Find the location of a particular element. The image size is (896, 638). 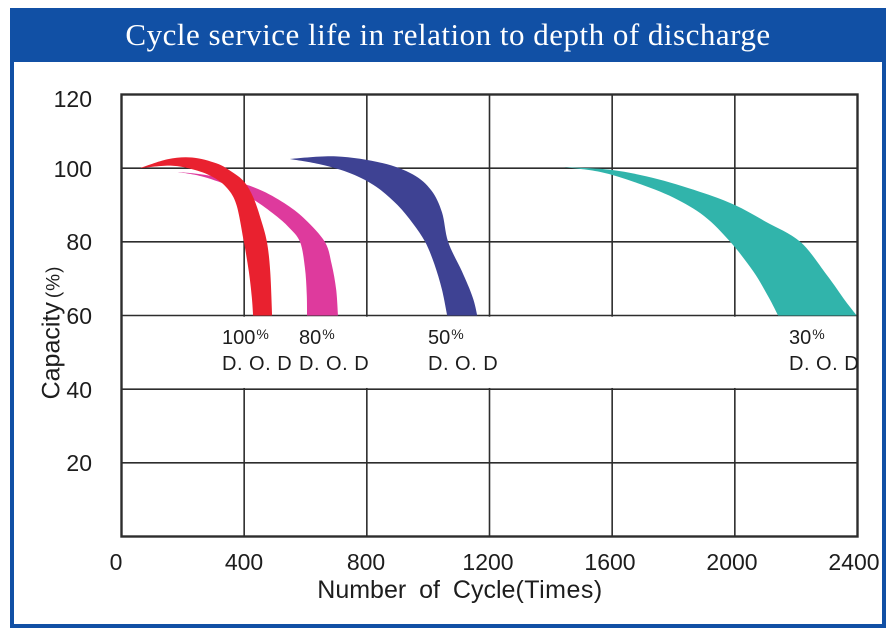

band-100-dod is located at coordinates (206, 236).